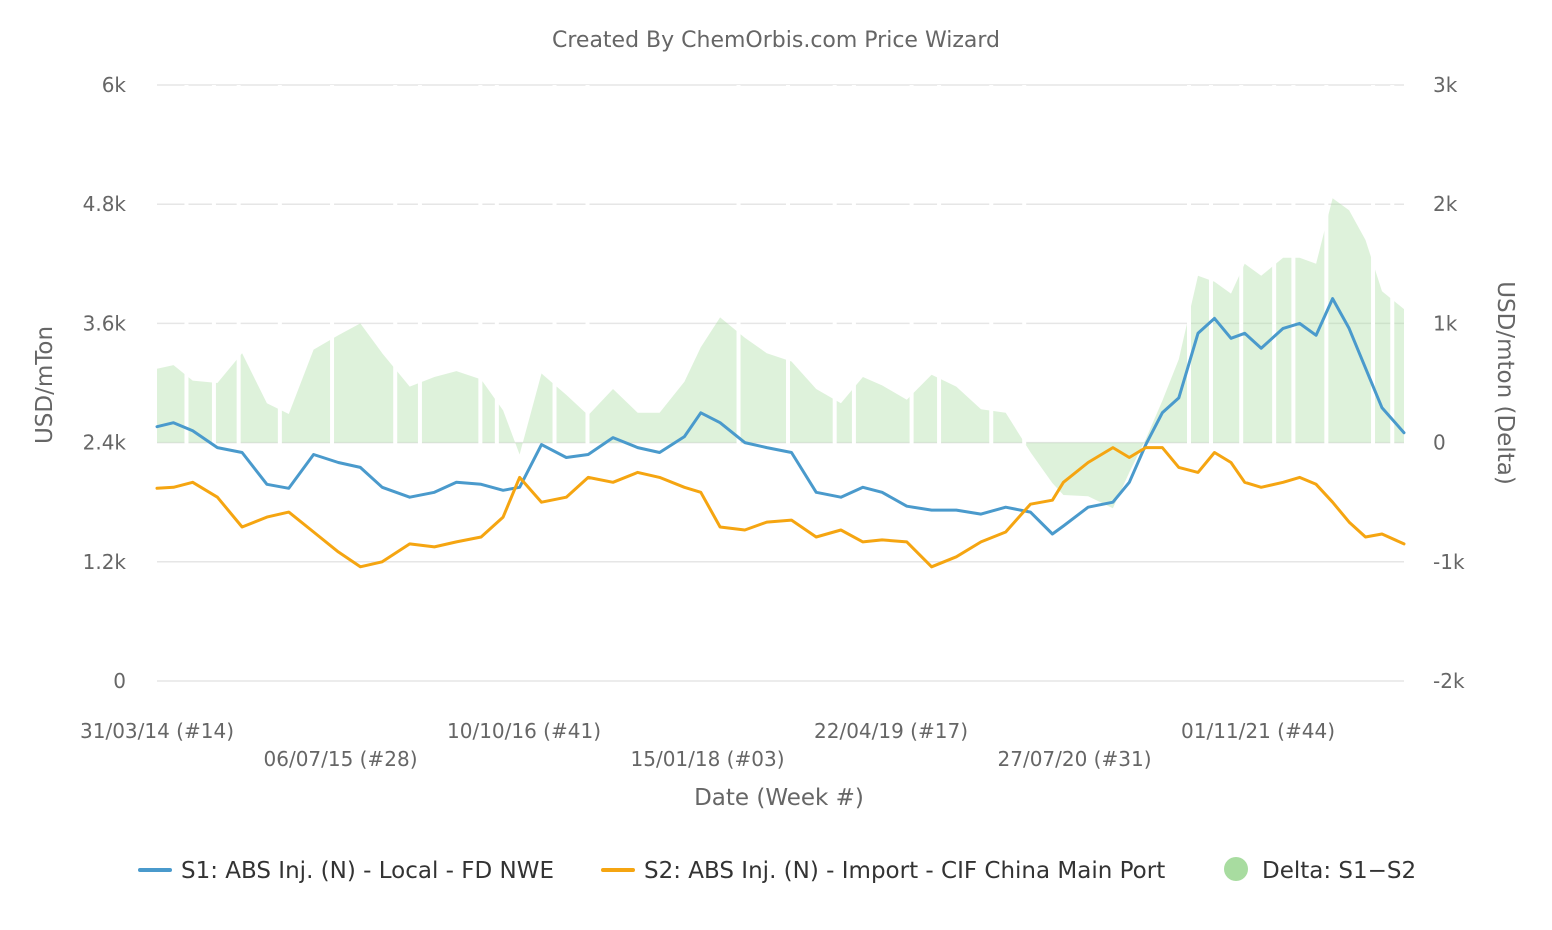 The image size is (1552, 930). What do you see at coordinates (1339, 871) in the screenshot?
I see `legend-label-delta: Delta: S1−S2` at bounding box center [1339, 871].